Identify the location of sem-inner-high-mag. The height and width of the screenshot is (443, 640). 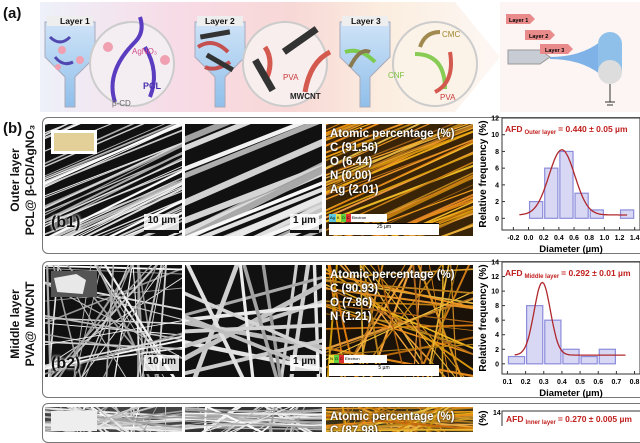
(253, 419).